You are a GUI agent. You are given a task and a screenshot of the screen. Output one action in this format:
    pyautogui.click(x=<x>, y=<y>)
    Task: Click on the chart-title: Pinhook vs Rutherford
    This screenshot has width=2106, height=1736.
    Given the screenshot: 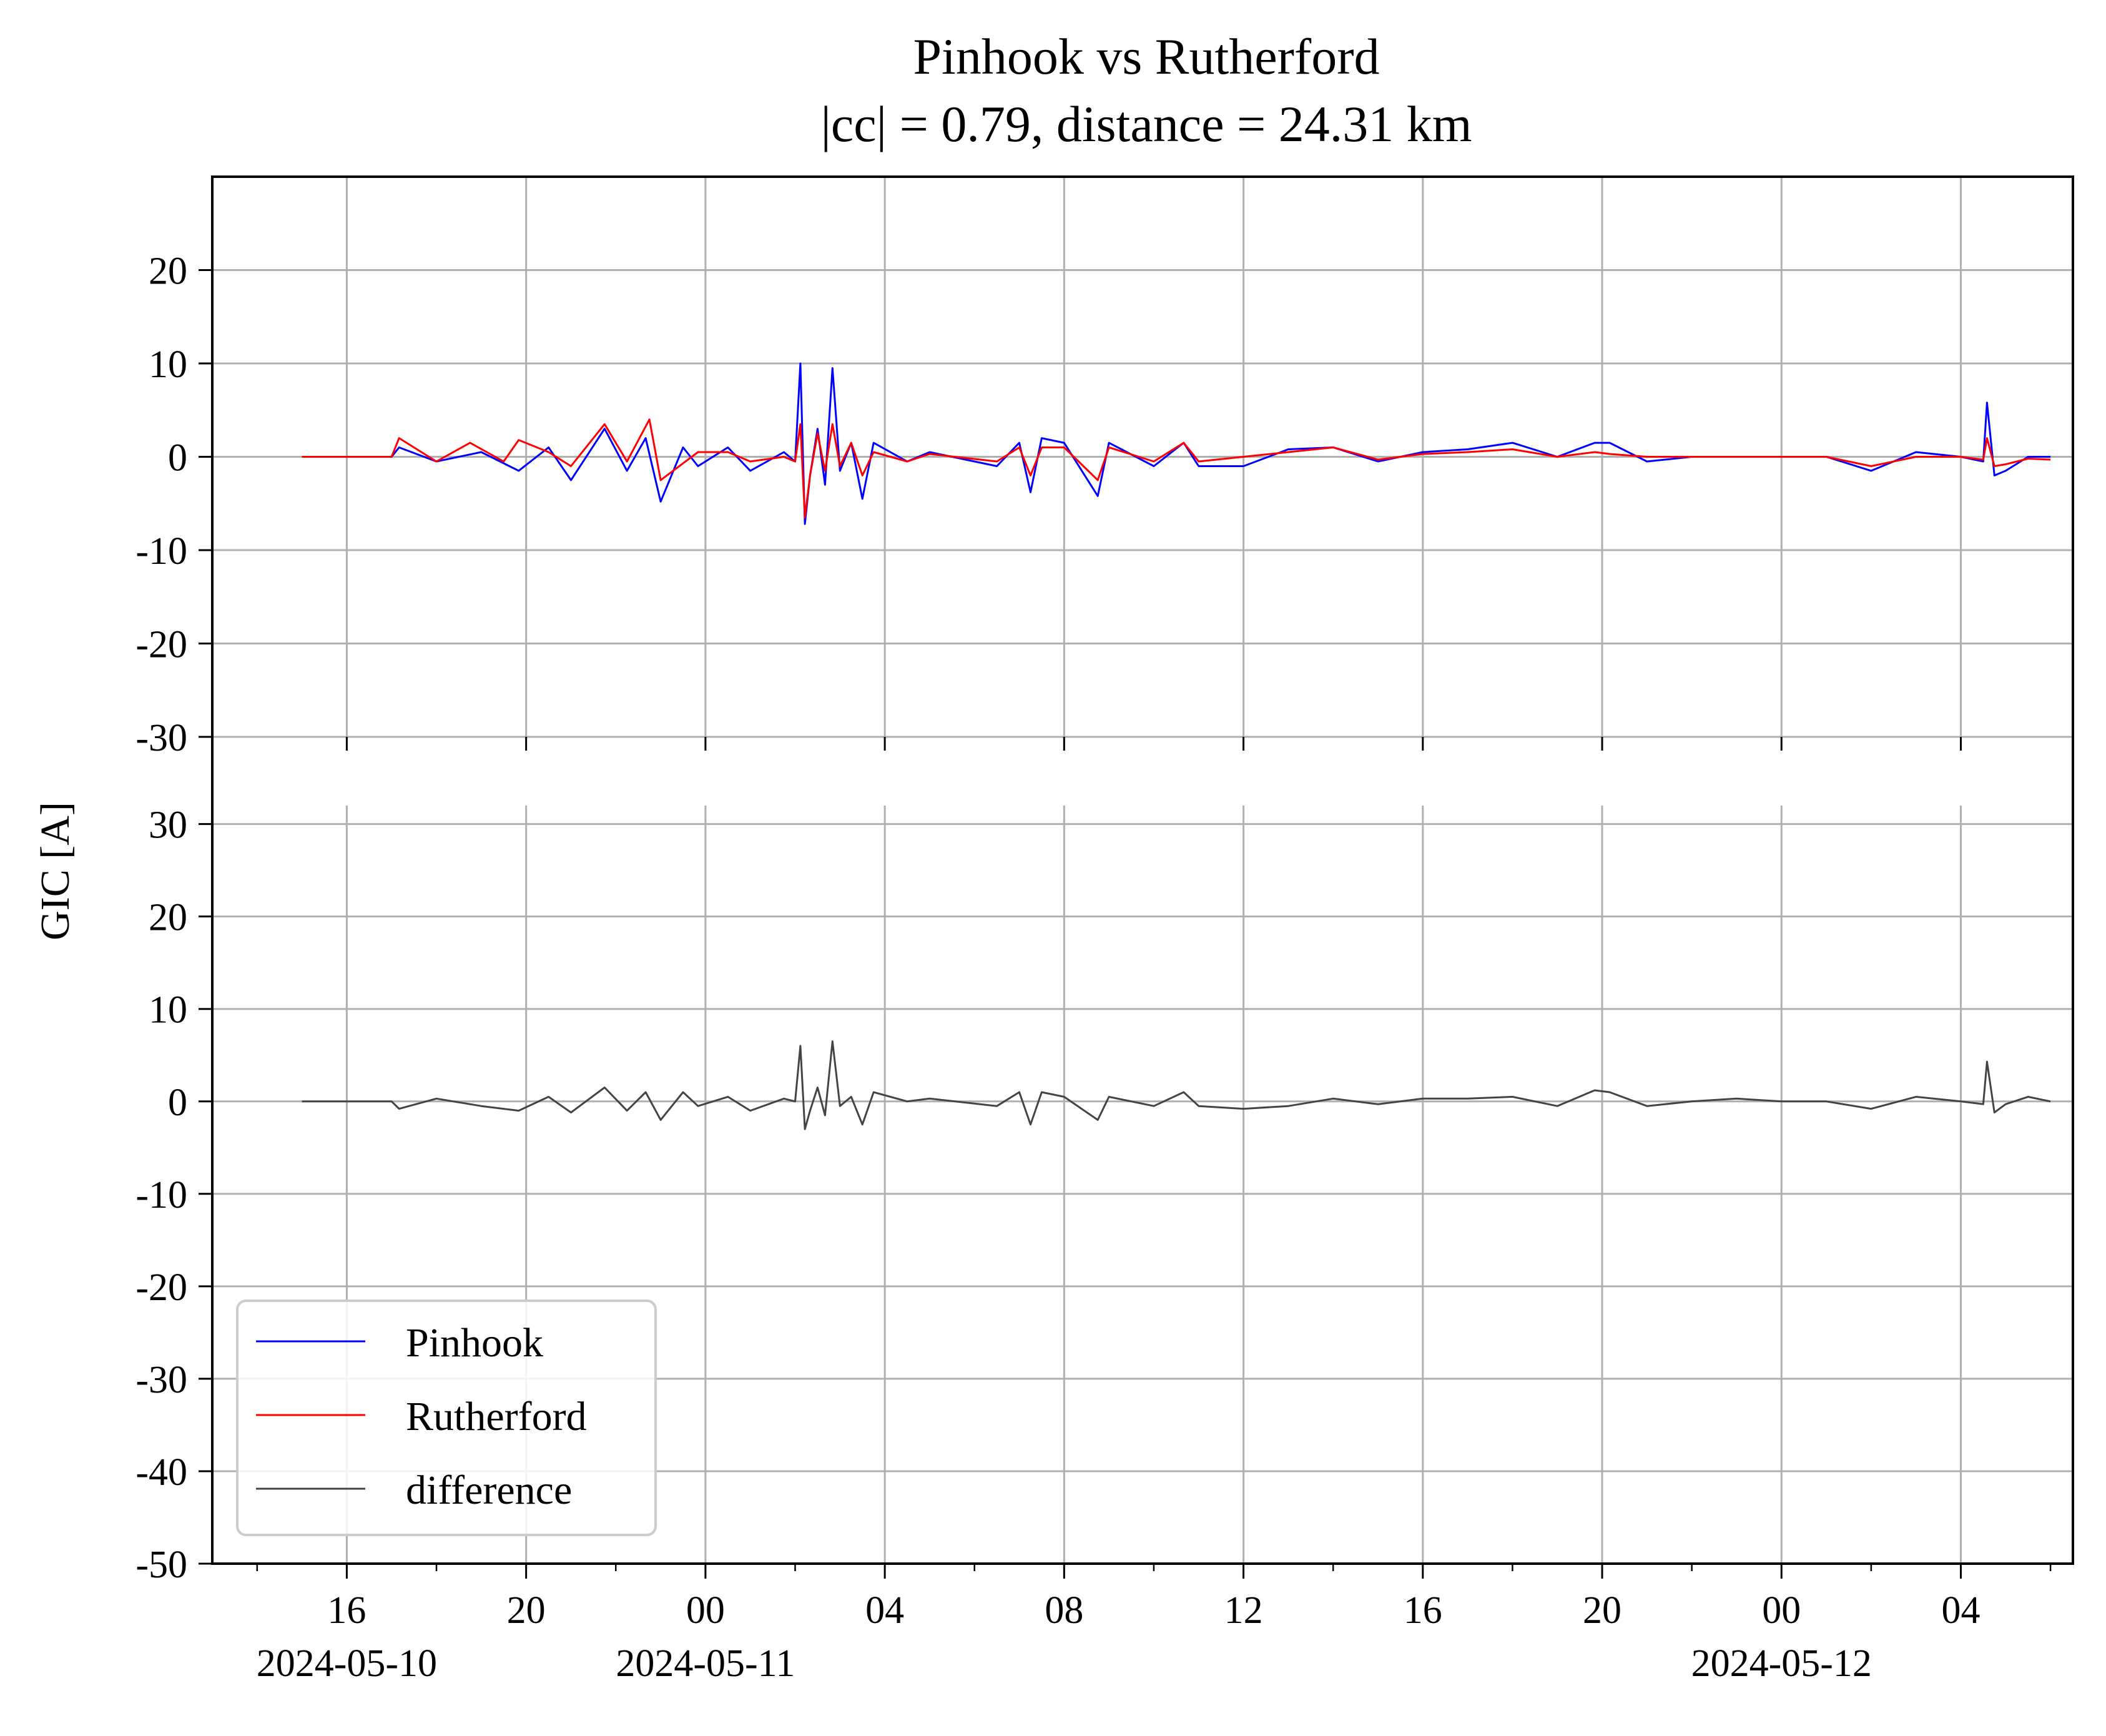 What is the action you would take?
    pyautogui.click(x=1146, y=56)
    